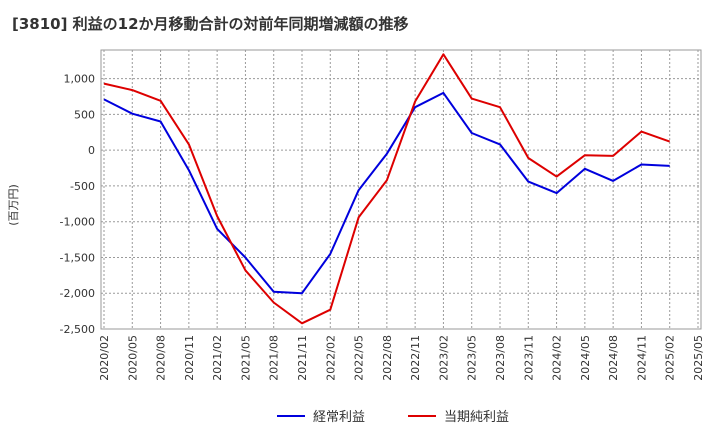  I want to click on x-tick-label: 2025/05, so click(698, 358).